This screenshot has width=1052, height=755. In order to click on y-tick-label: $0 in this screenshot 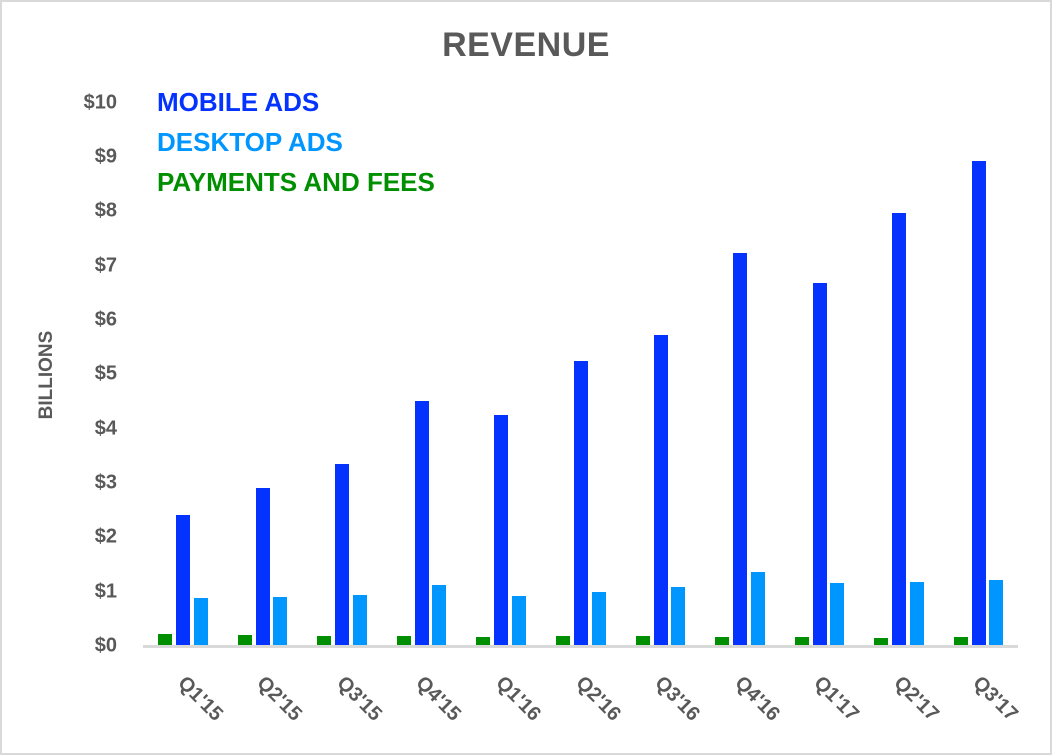, I will do `click(105, 645)`.